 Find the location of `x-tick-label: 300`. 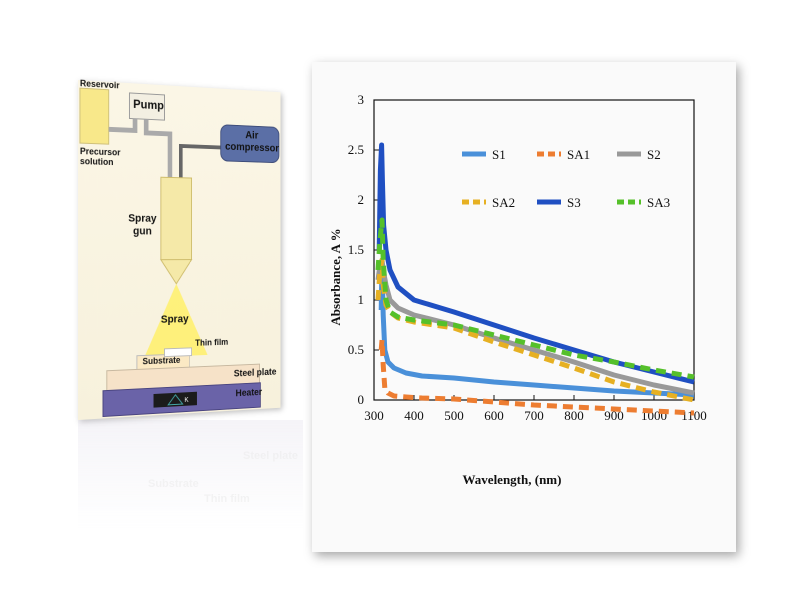

x-tick-label: 300 is located at coordinates (374, 415).